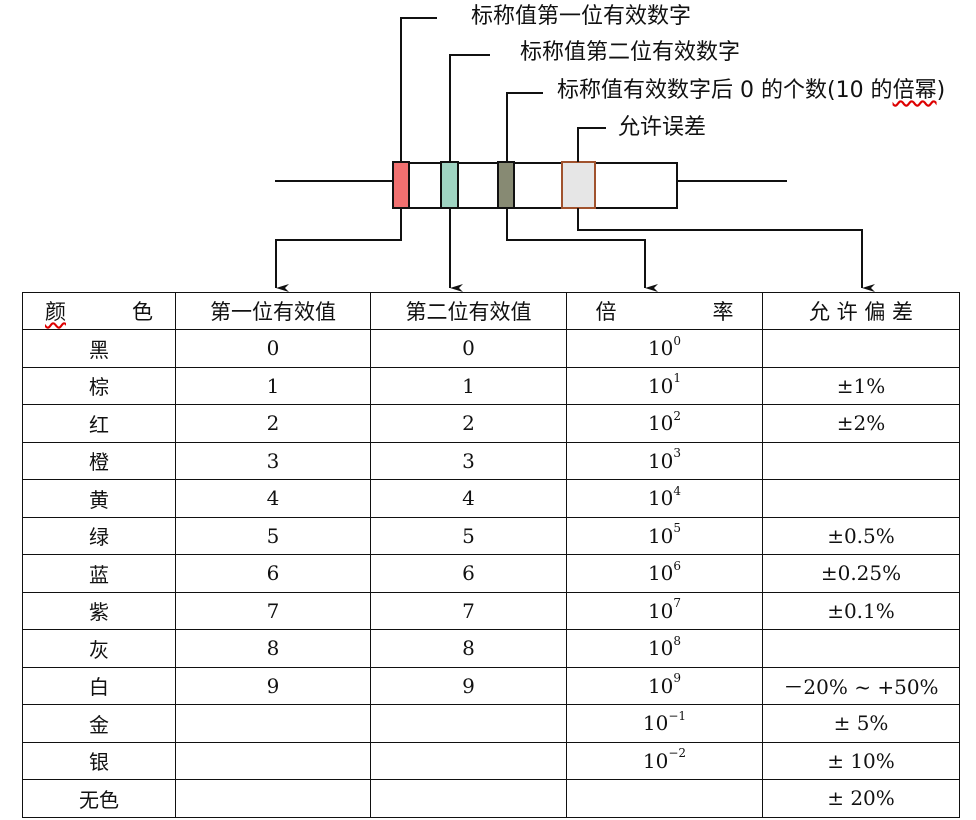  What do you see at coordinates (941, 90) in the screenshot?
I see `label-zero-count-suffix: )` at bounding box center [941, 90].